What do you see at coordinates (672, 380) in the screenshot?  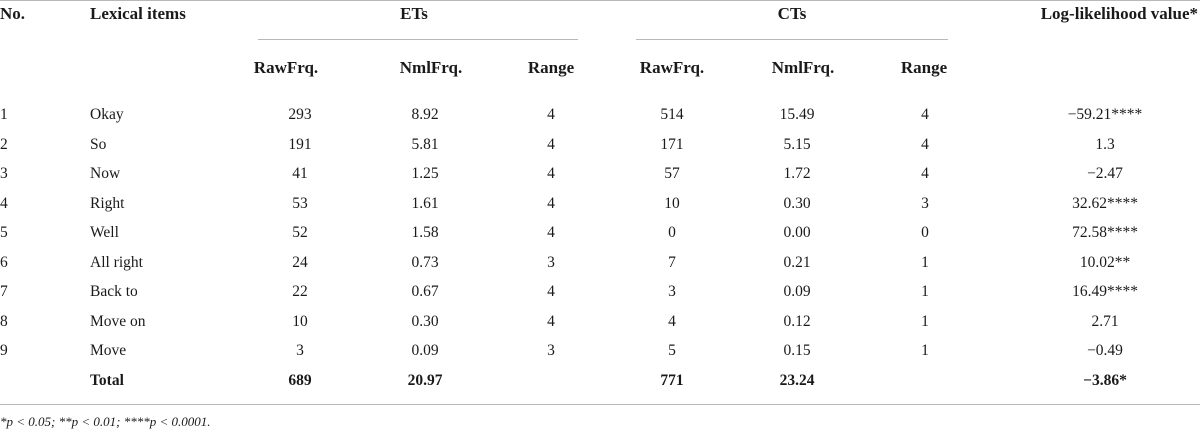 I see `cell-cts-rawfrq: 771` at bounding box center [672, 380].